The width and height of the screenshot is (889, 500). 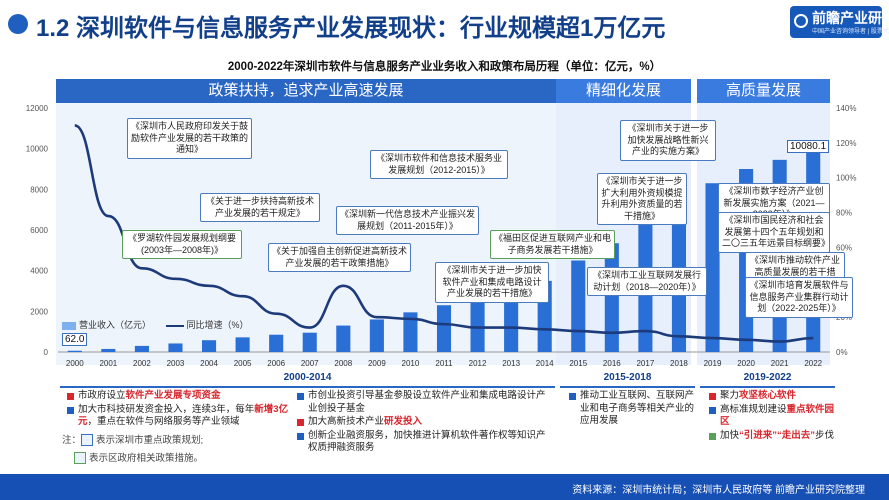 I want to click on x-tick-2008: 2008, so click(x=343, y=363).